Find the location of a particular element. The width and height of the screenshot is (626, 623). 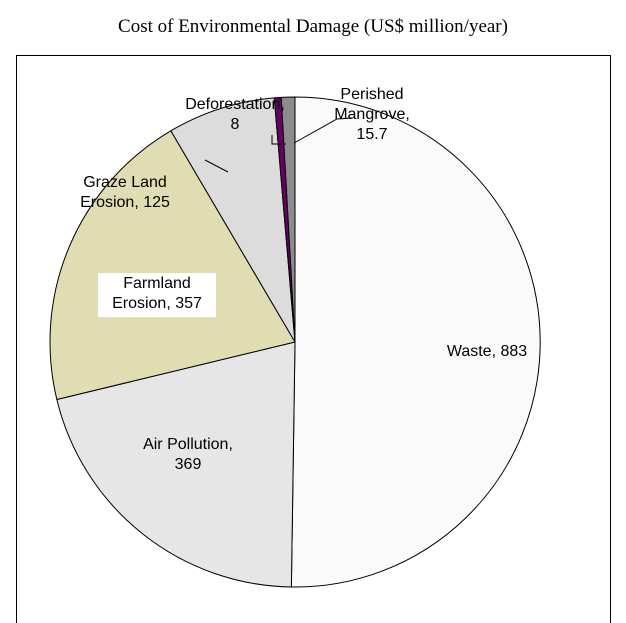

data-label-box-farmland-erosion is located at coordinates (157, 295).